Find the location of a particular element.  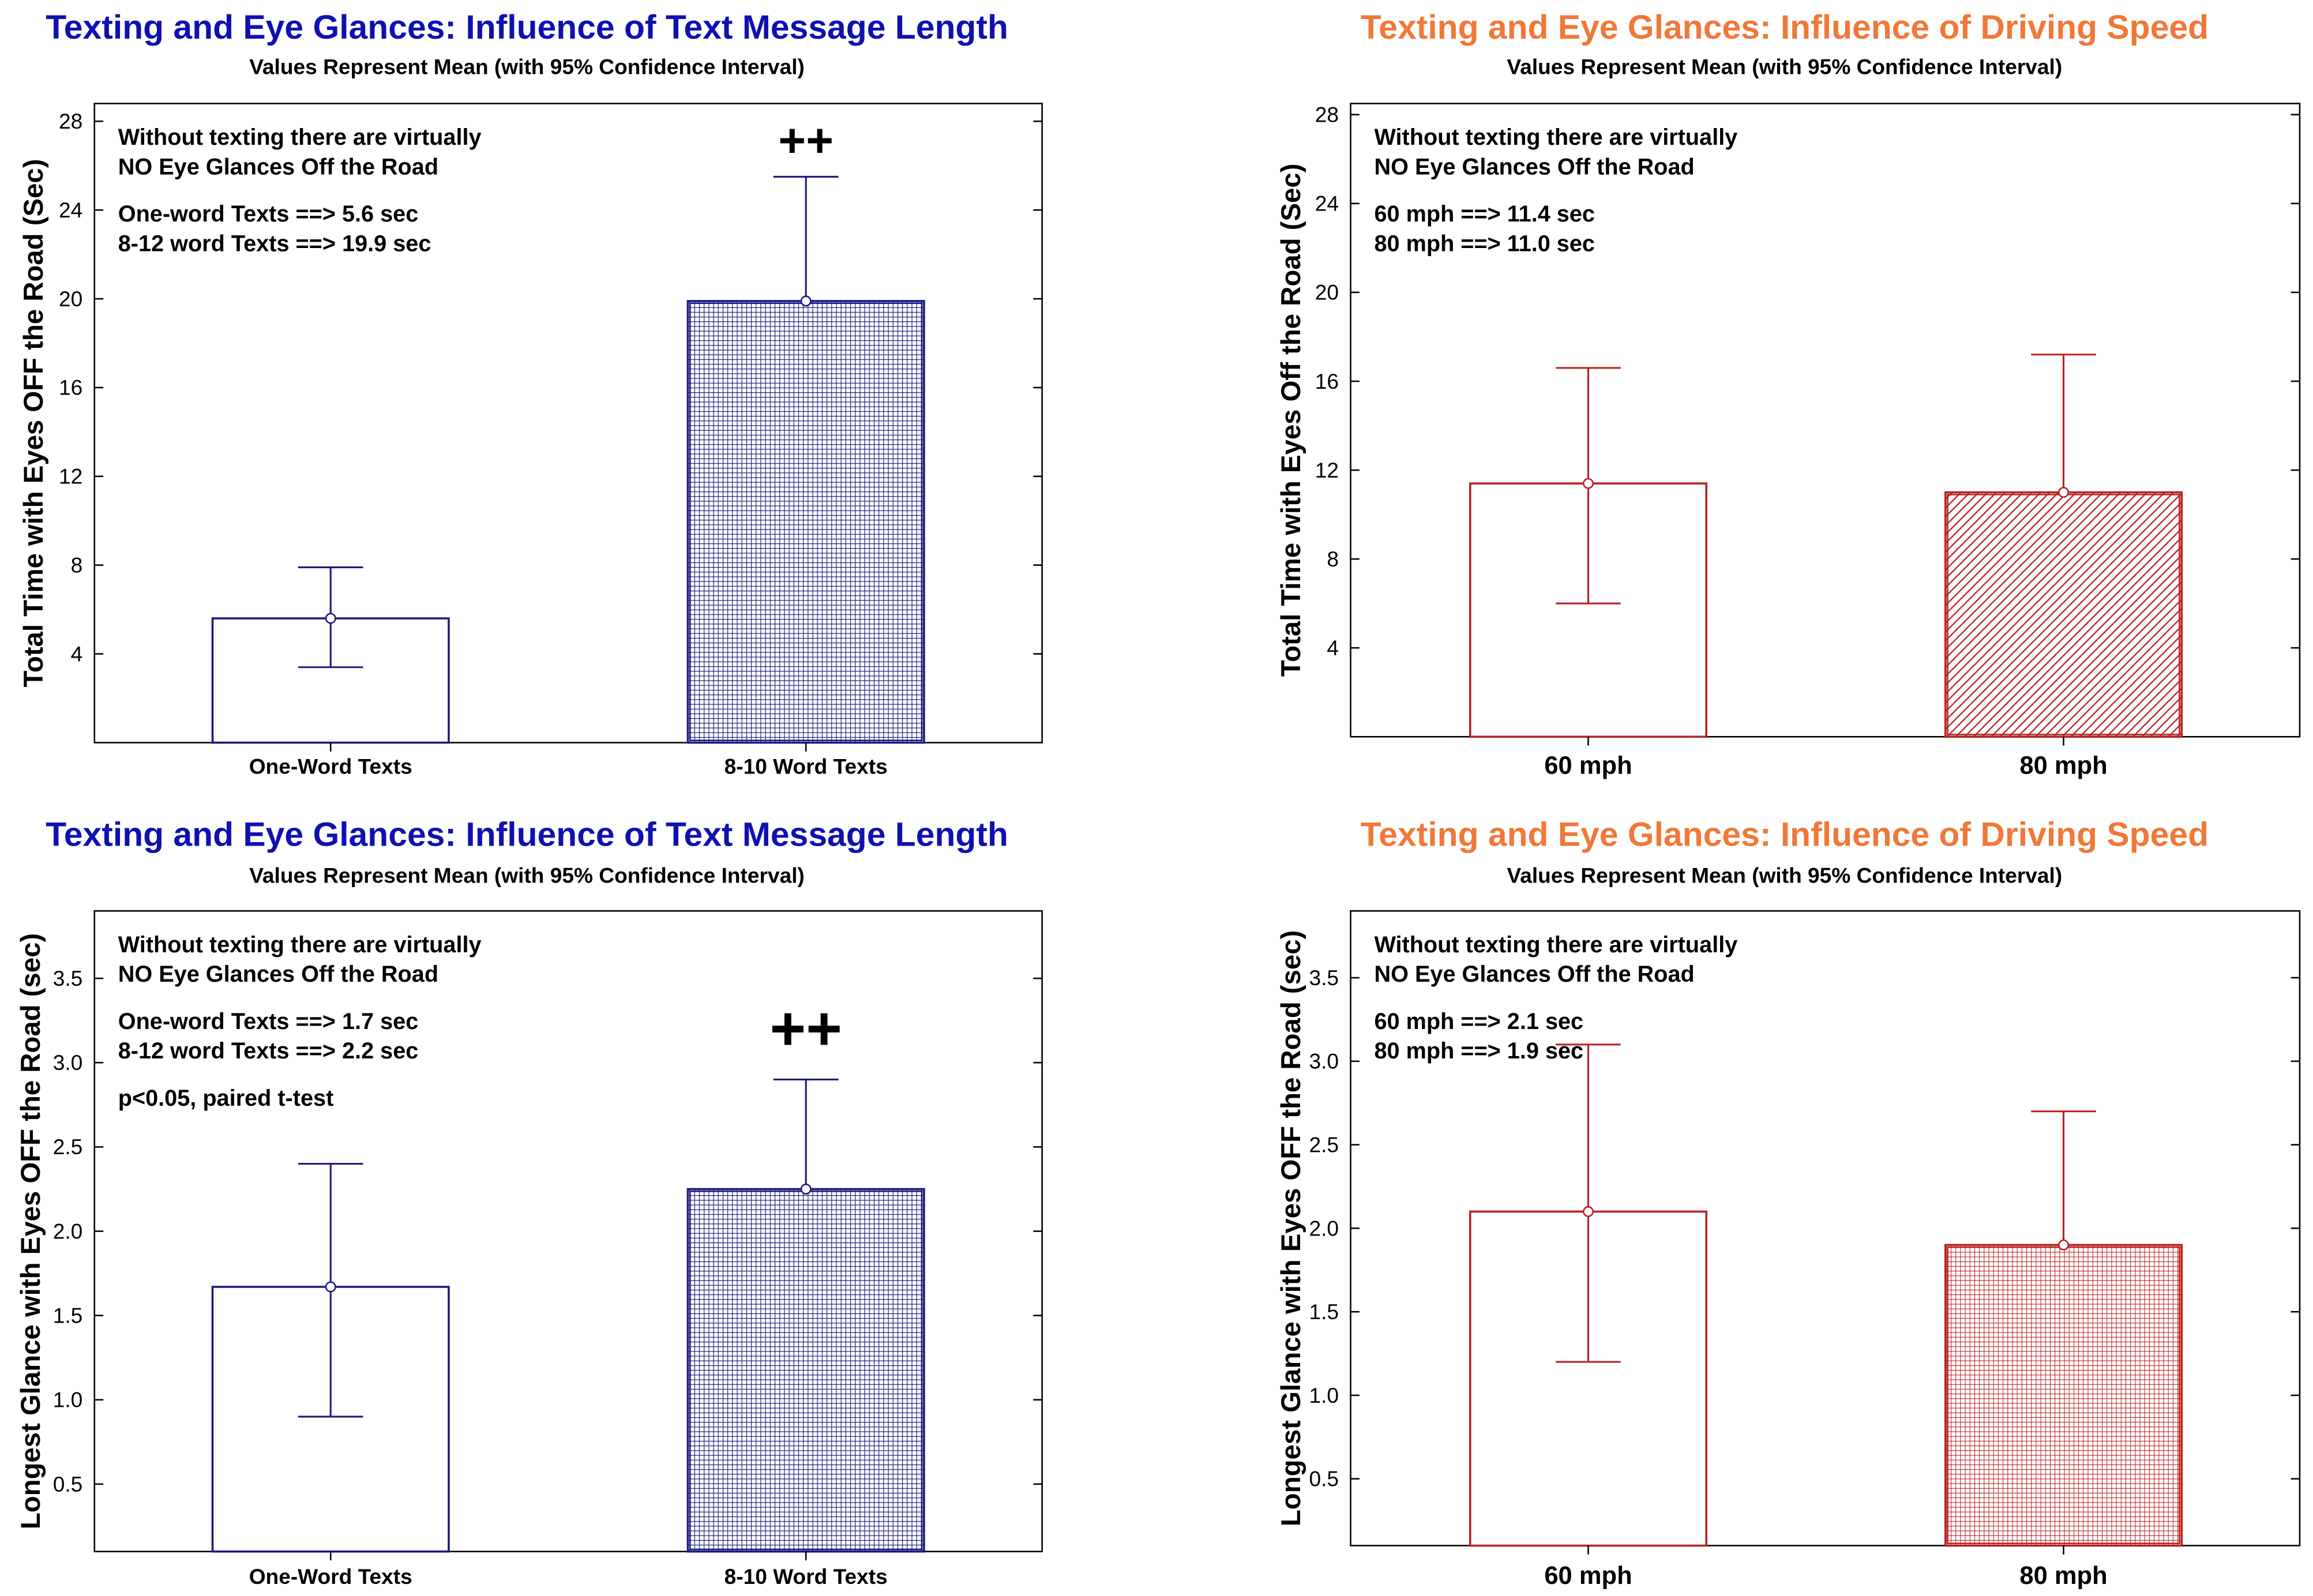

annotation-line: 80 mph ==> 11.0 sec is located at coordinates (1484, 243).